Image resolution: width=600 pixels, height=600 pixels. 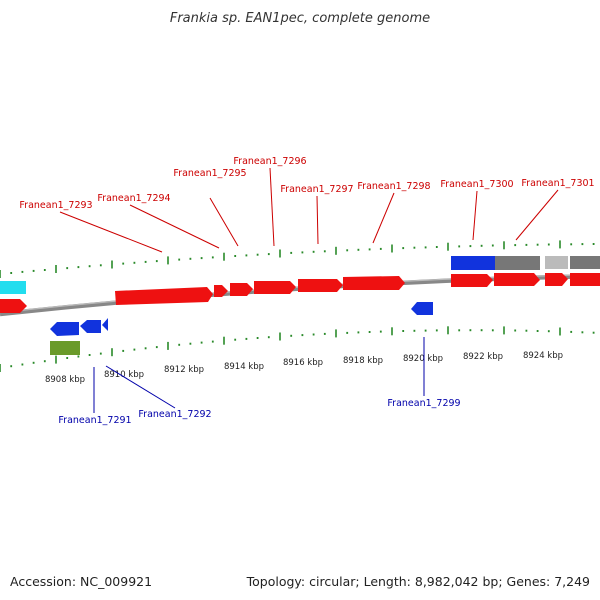 I want to click on gene-label: Franean1_7299, so click(x=423, y=403).